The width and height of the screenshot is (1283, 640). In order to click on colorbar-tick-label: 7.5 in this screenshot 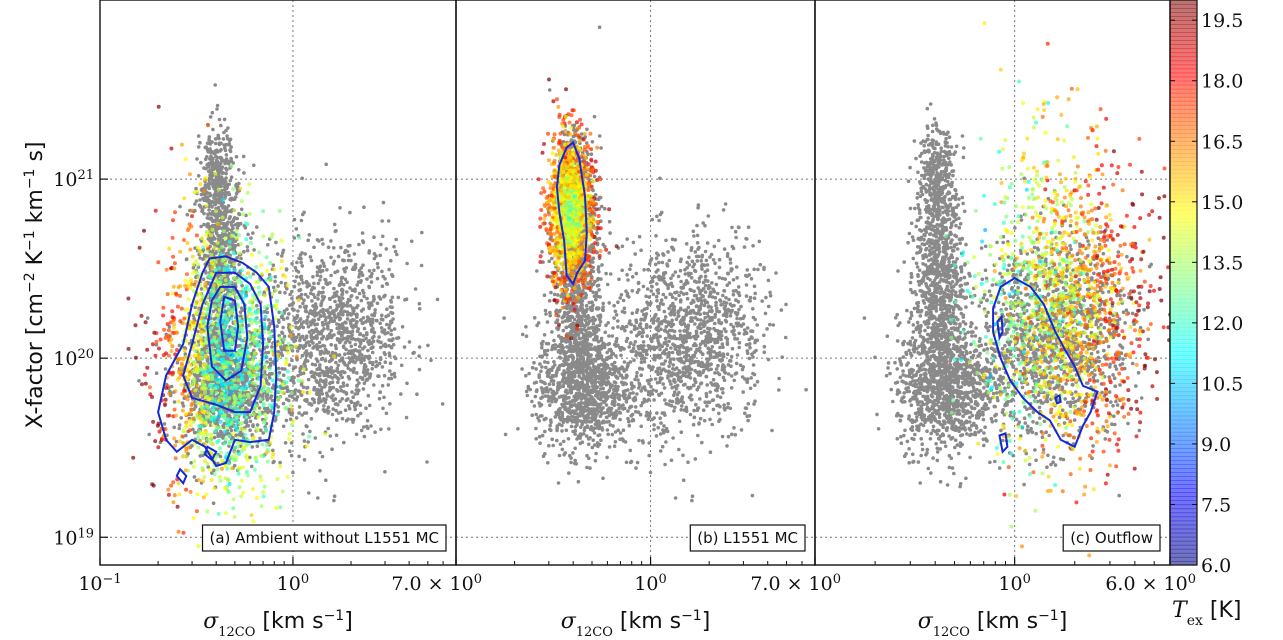, I will do `click(1216, 505)`.